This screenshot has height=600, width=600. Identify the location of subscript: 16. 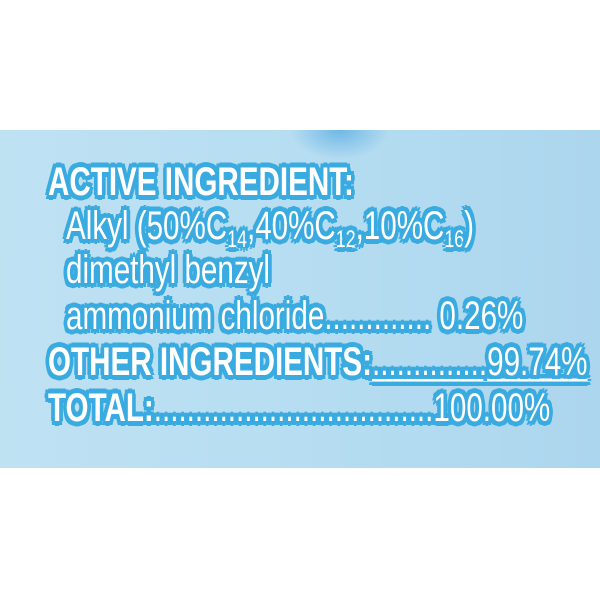
(454, 239).